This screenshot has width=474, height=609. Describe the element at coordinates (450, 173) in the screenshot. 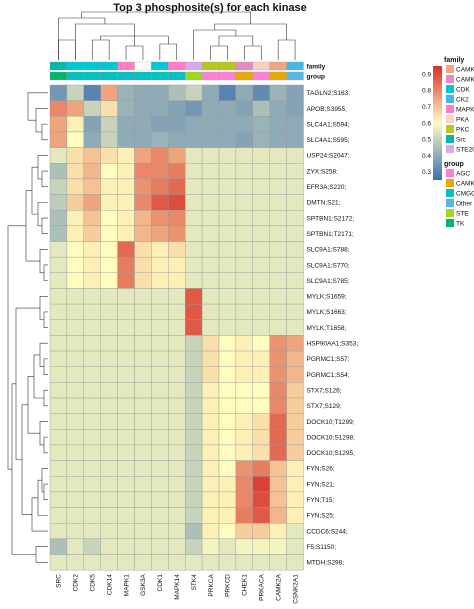

I see `group-legend-swatch` at that location.